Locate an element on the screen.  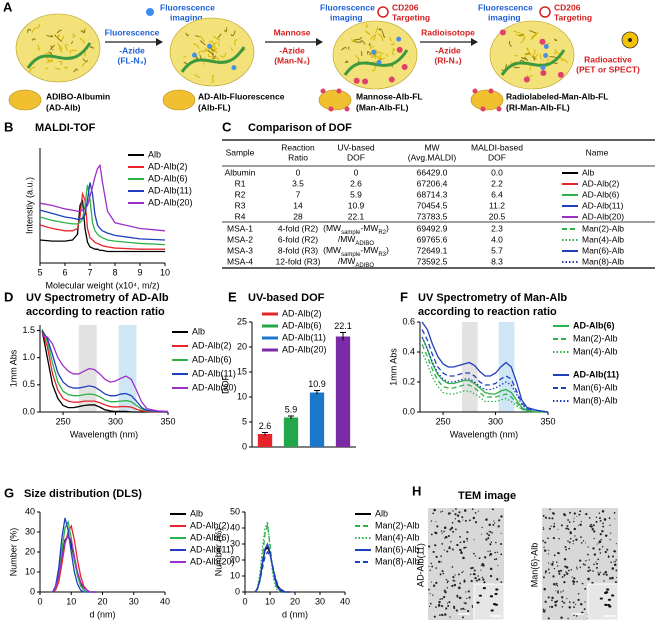
error-bar is located at coordinates (265, 434).